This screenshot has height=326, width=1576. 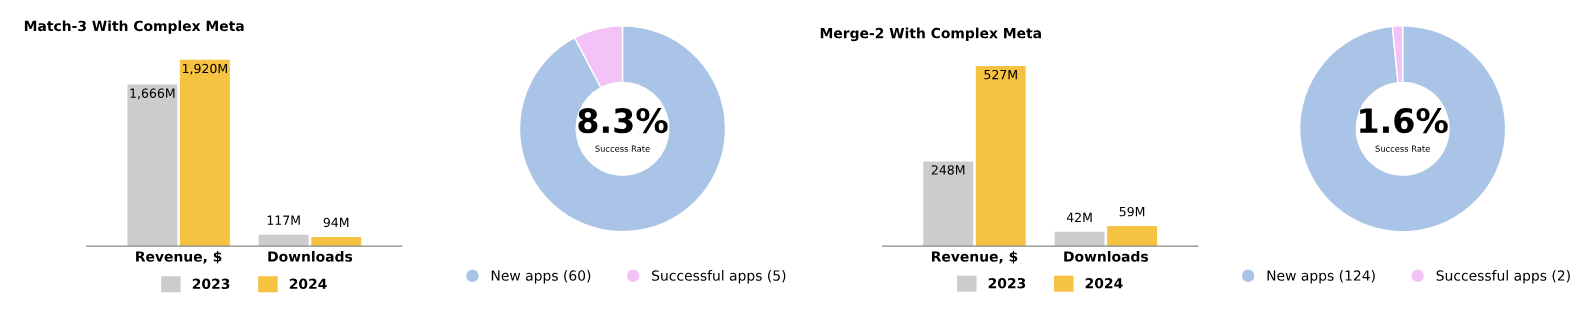 What do you see at coordinates (719, 277) in the screenshot?
I see `legend-label: Successful apps (5)` at bounding box center [719, 277].